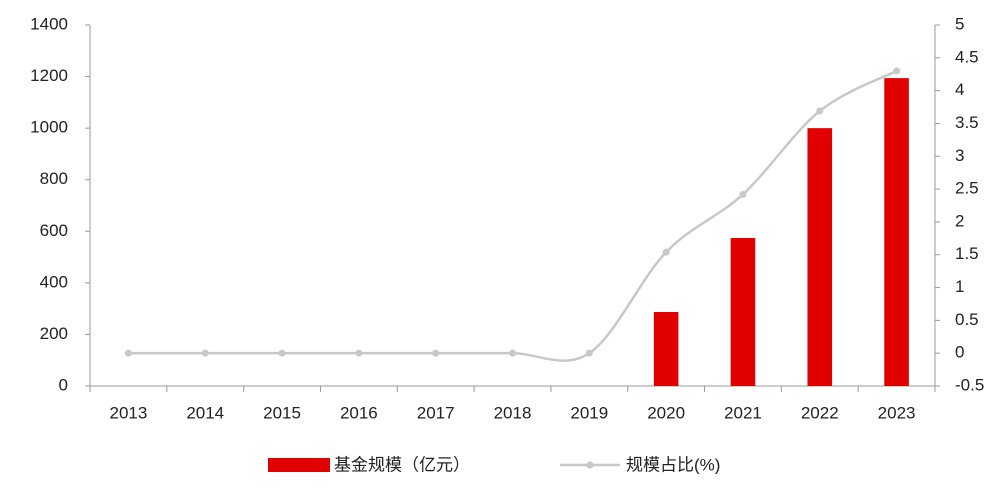 The width and height of the screenshot is (1002, 495). Describe the element at coordinates (743, 412) in the screenshot. I see `x-tick-label: 2021` at that location.